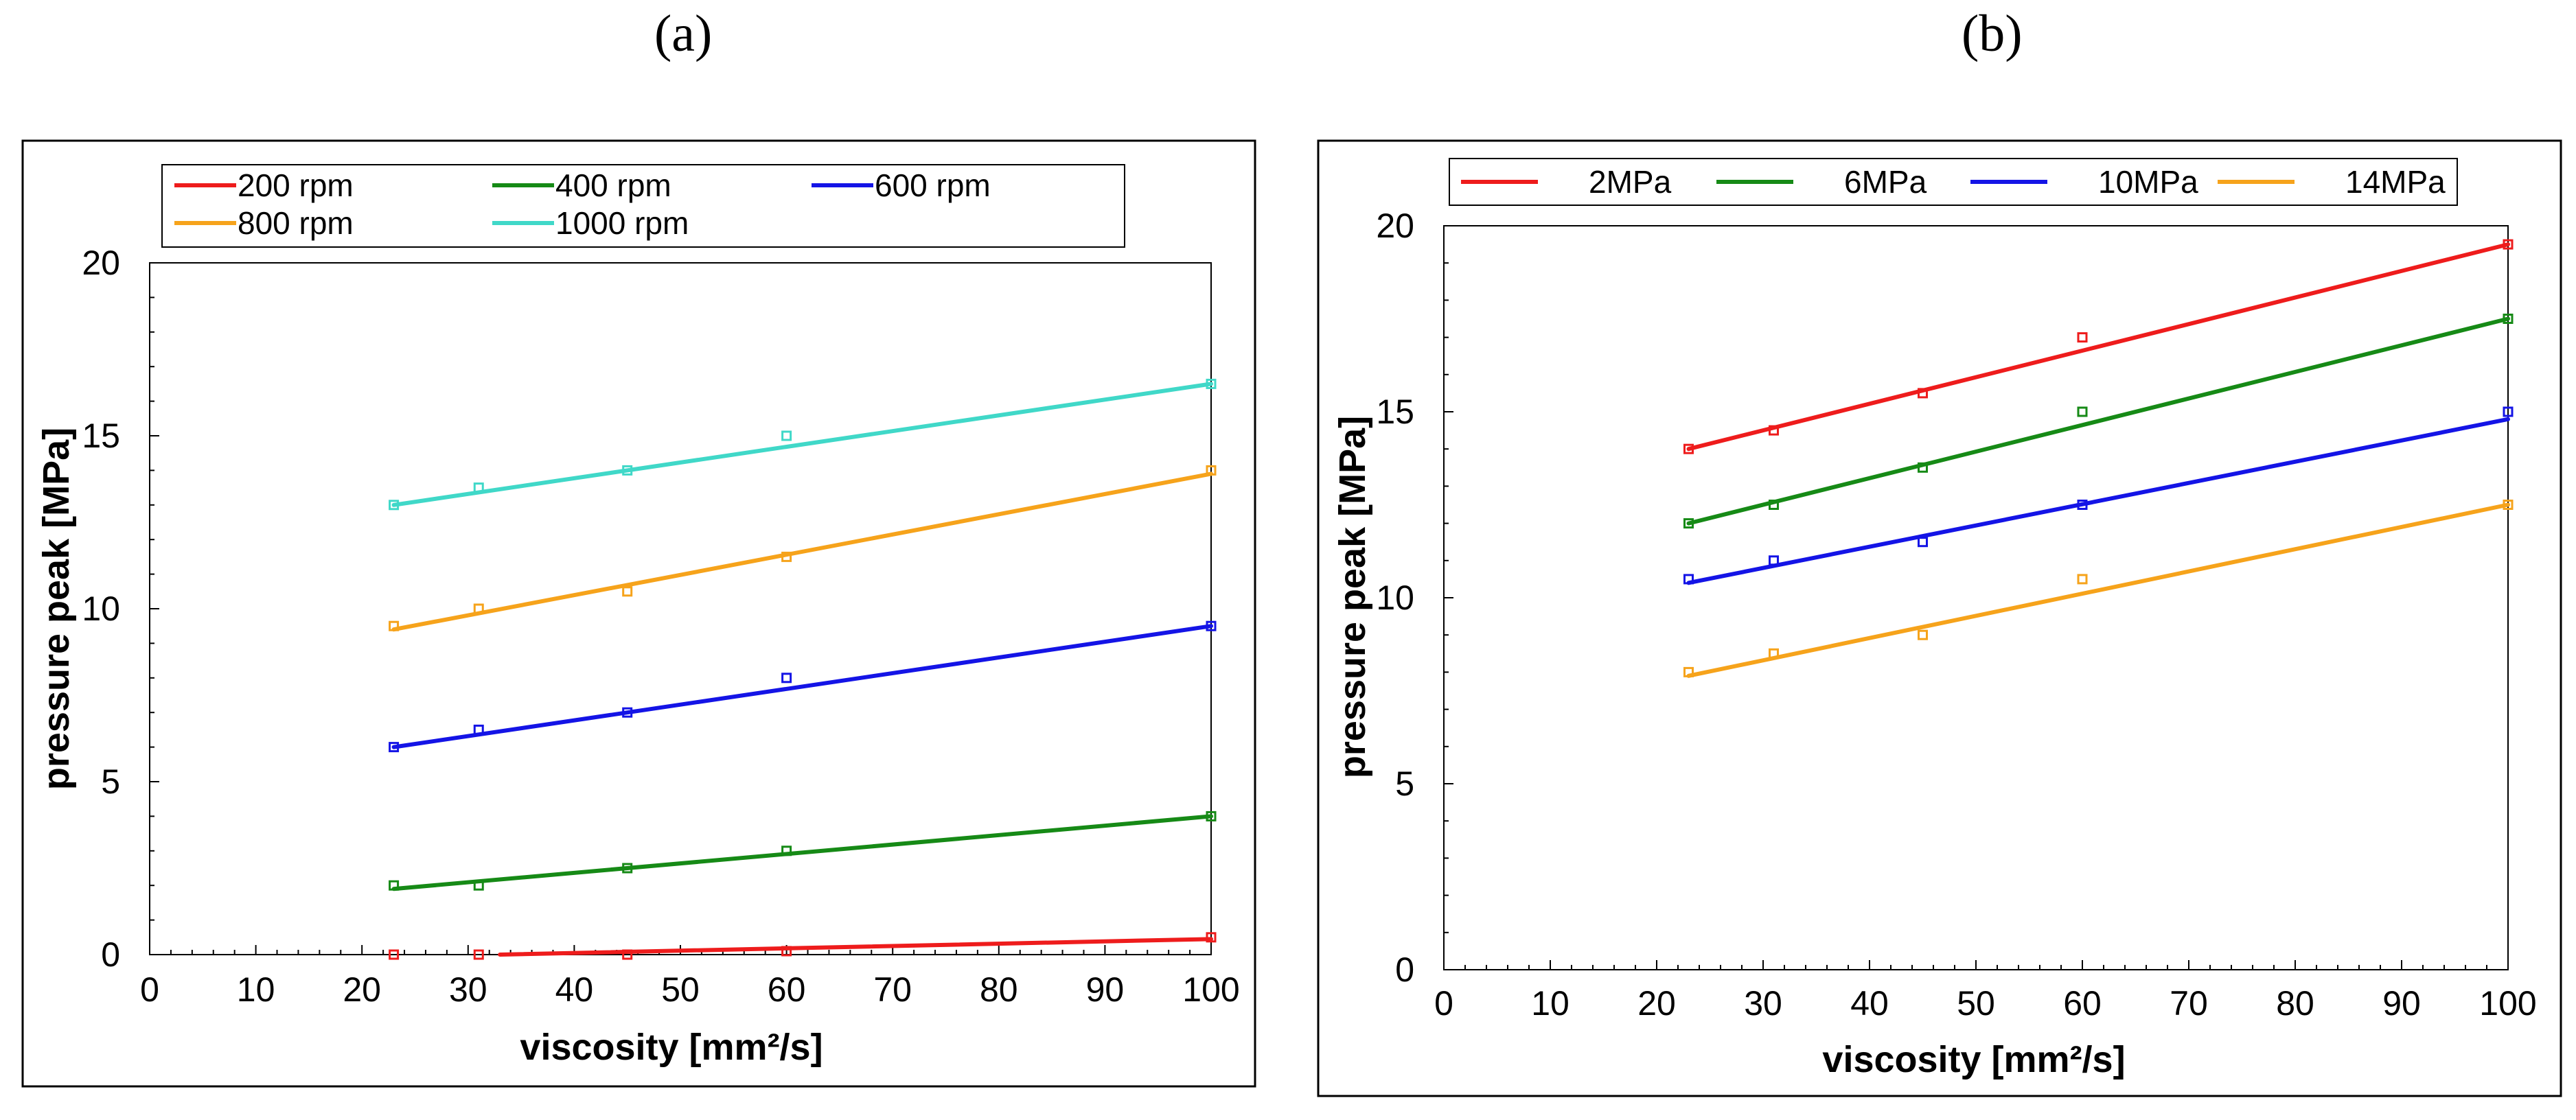 The height and width of the screenshot is (1120, 2576). I want to click on legend-entry: 600 rpm, so click(901, 185).